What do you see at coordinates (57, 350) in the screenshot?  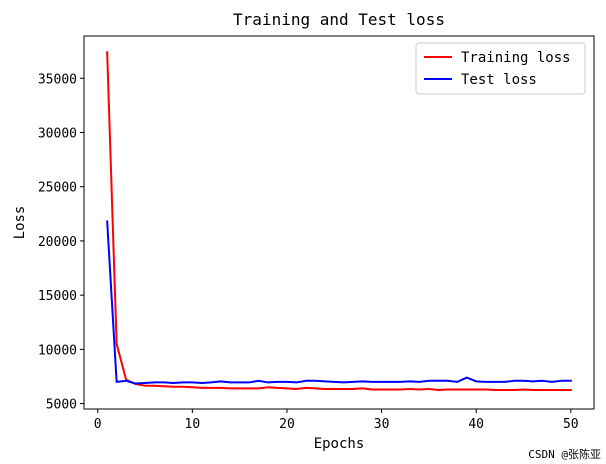 I see `y-tick-label: 10000` at bounding box center [57, 350].